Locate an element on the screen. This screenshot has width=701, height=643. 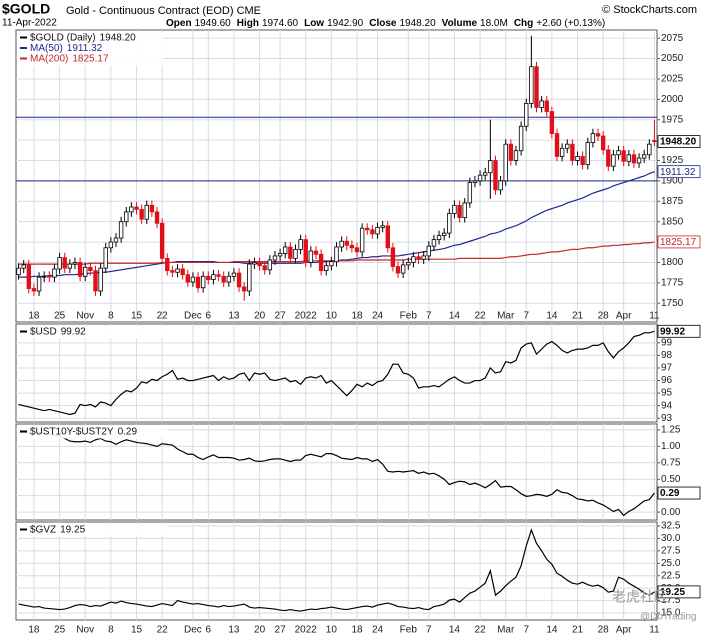
x-tick-label: 21 is located at coordinates (578, 316).